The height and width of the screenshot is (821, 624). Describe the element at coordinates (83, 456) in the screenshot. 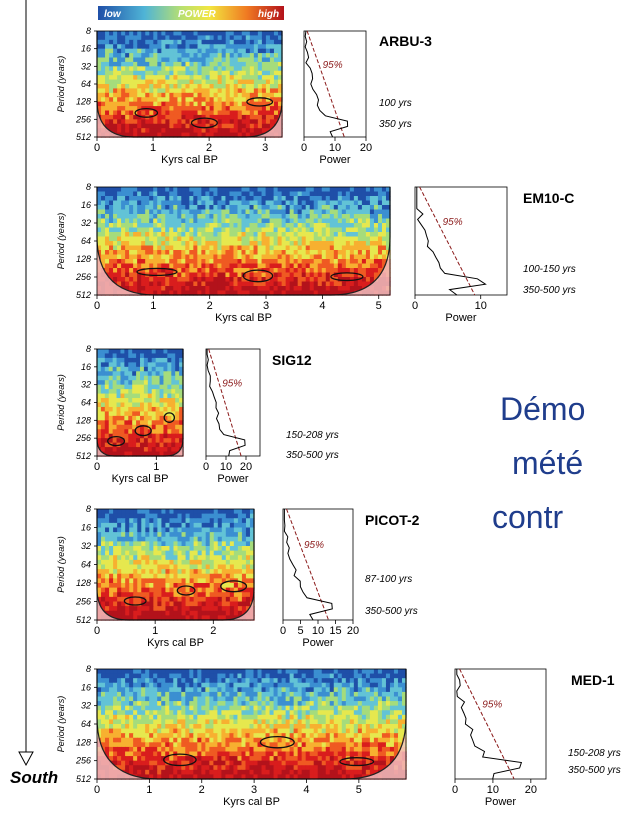

I see `y-tick-label: 512` at that location.